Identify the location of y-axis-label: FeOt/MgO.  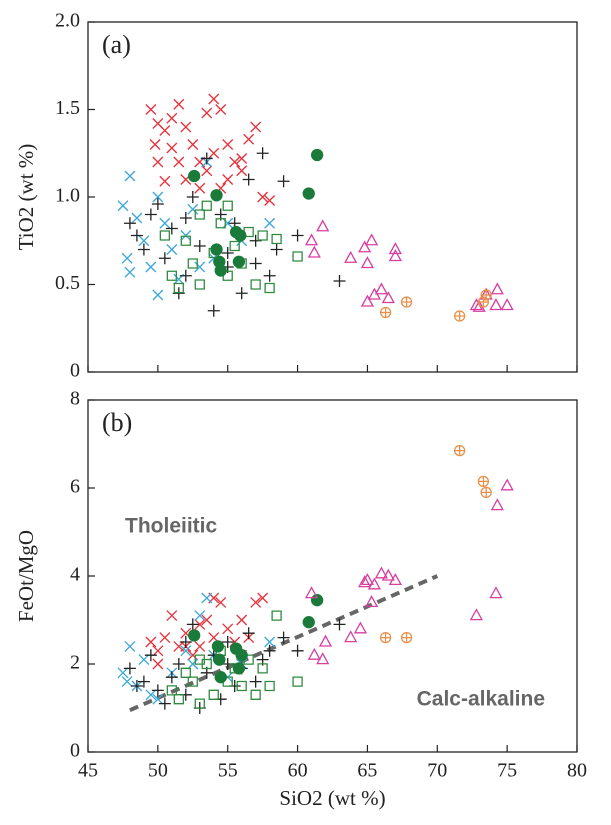
(26, 576).